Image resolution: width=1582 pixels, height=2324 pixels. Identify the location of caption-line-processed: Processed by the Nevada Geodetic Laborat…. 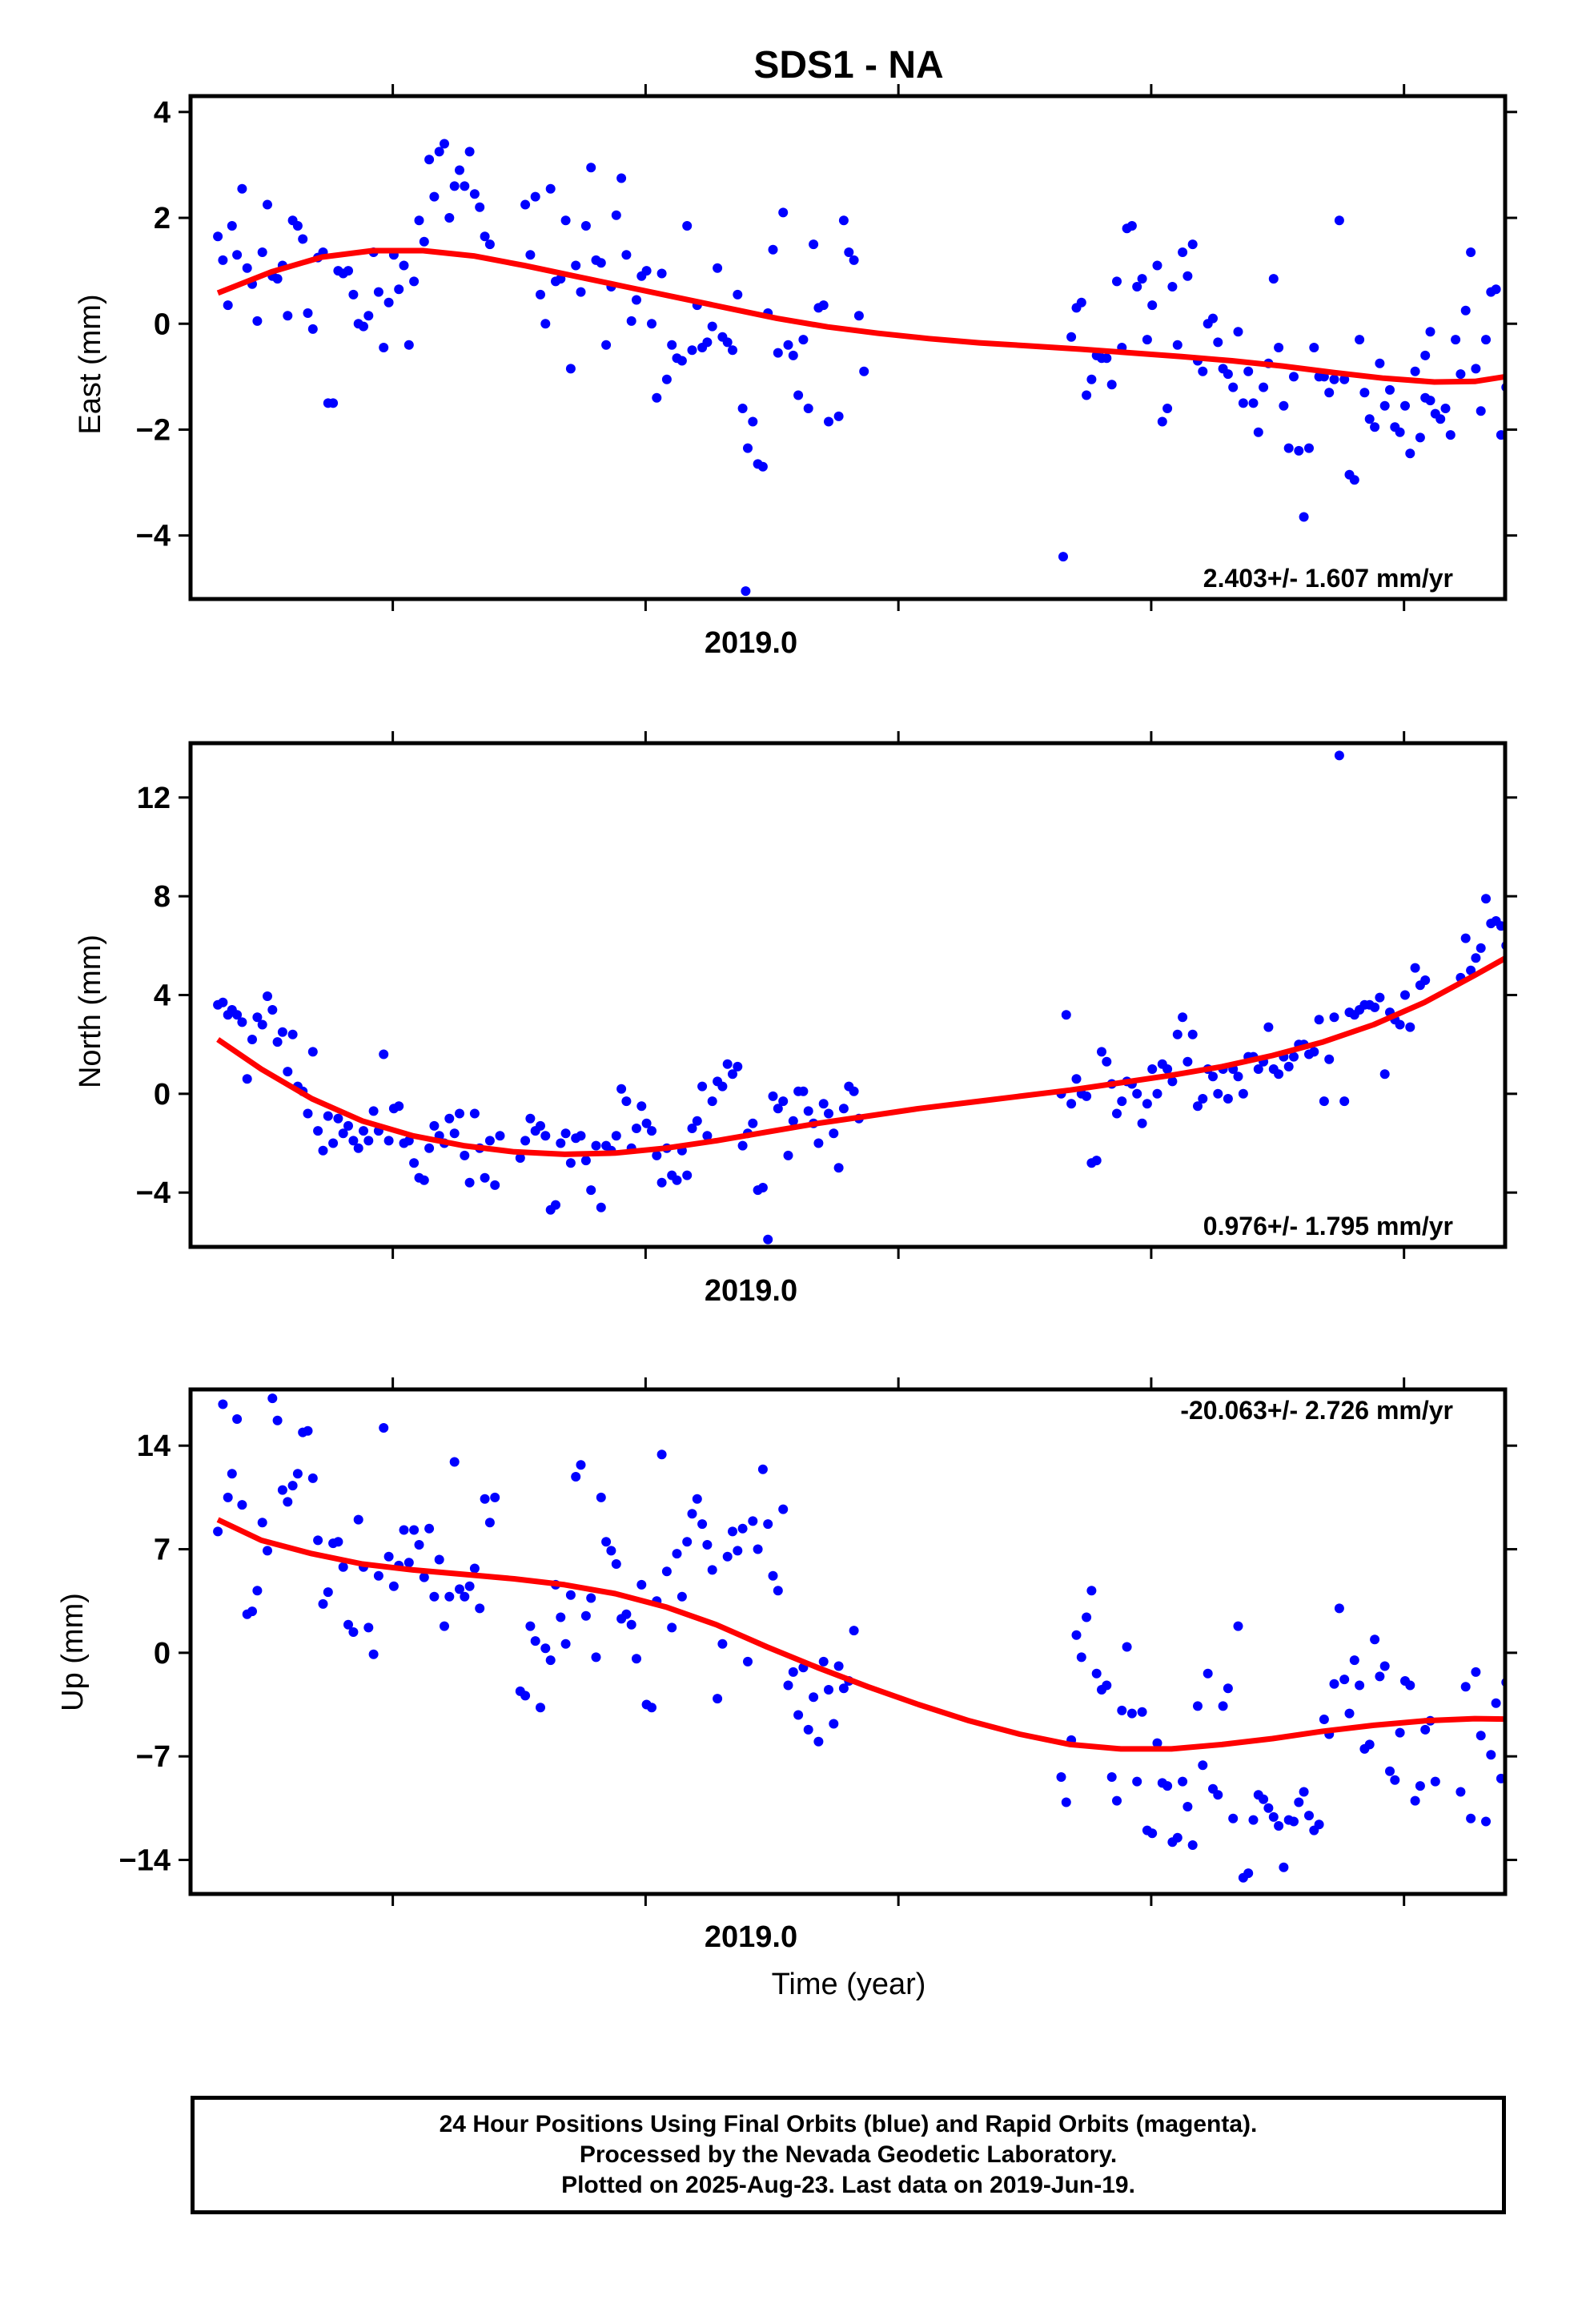
(848, 2154).